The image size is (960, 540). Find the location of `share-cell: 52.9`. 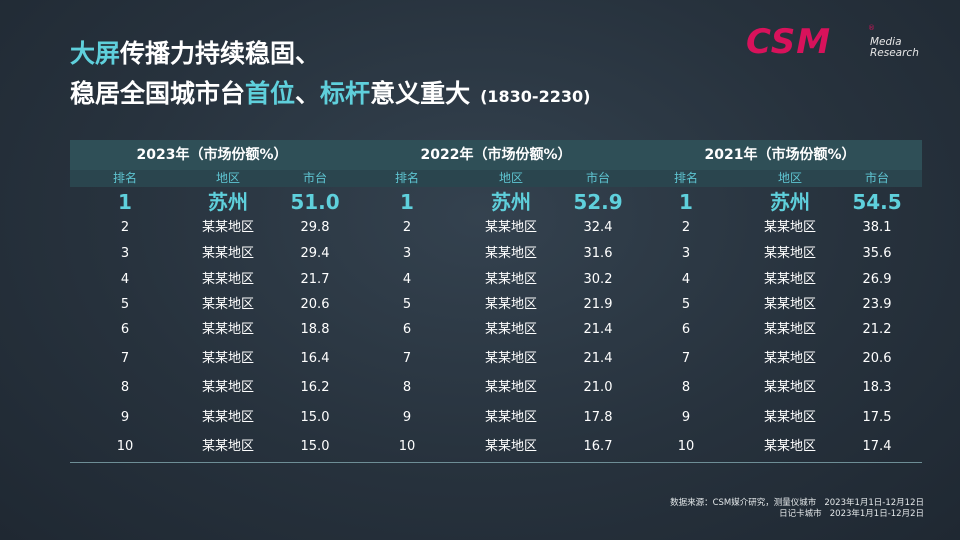

share-cell: 52.9 is located at coordinates (598, 202).